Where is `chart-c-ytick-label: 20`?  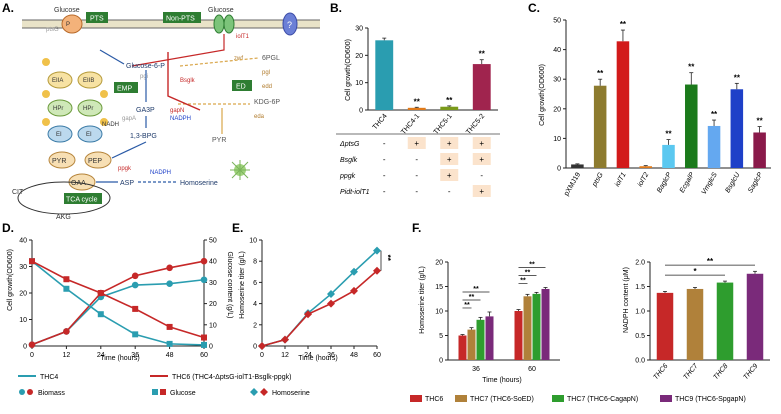
chart-c-ytick-label: 20 is located at coordinates (557, 109).